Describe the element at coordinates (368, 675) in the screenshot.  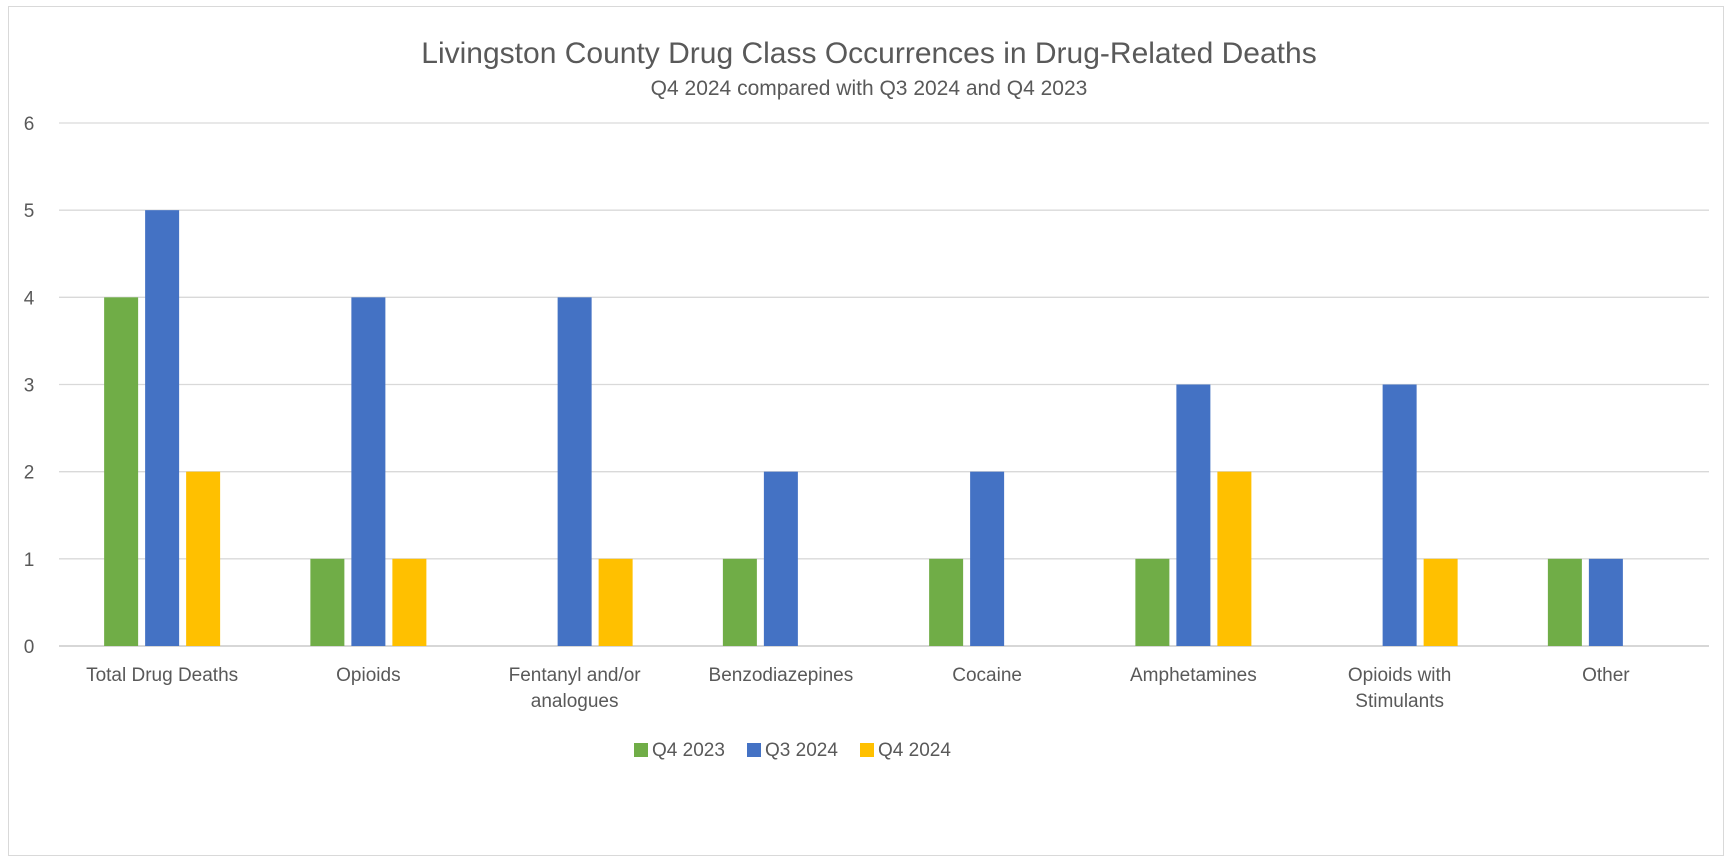
I see `x-category-label: Opioids` at that location.